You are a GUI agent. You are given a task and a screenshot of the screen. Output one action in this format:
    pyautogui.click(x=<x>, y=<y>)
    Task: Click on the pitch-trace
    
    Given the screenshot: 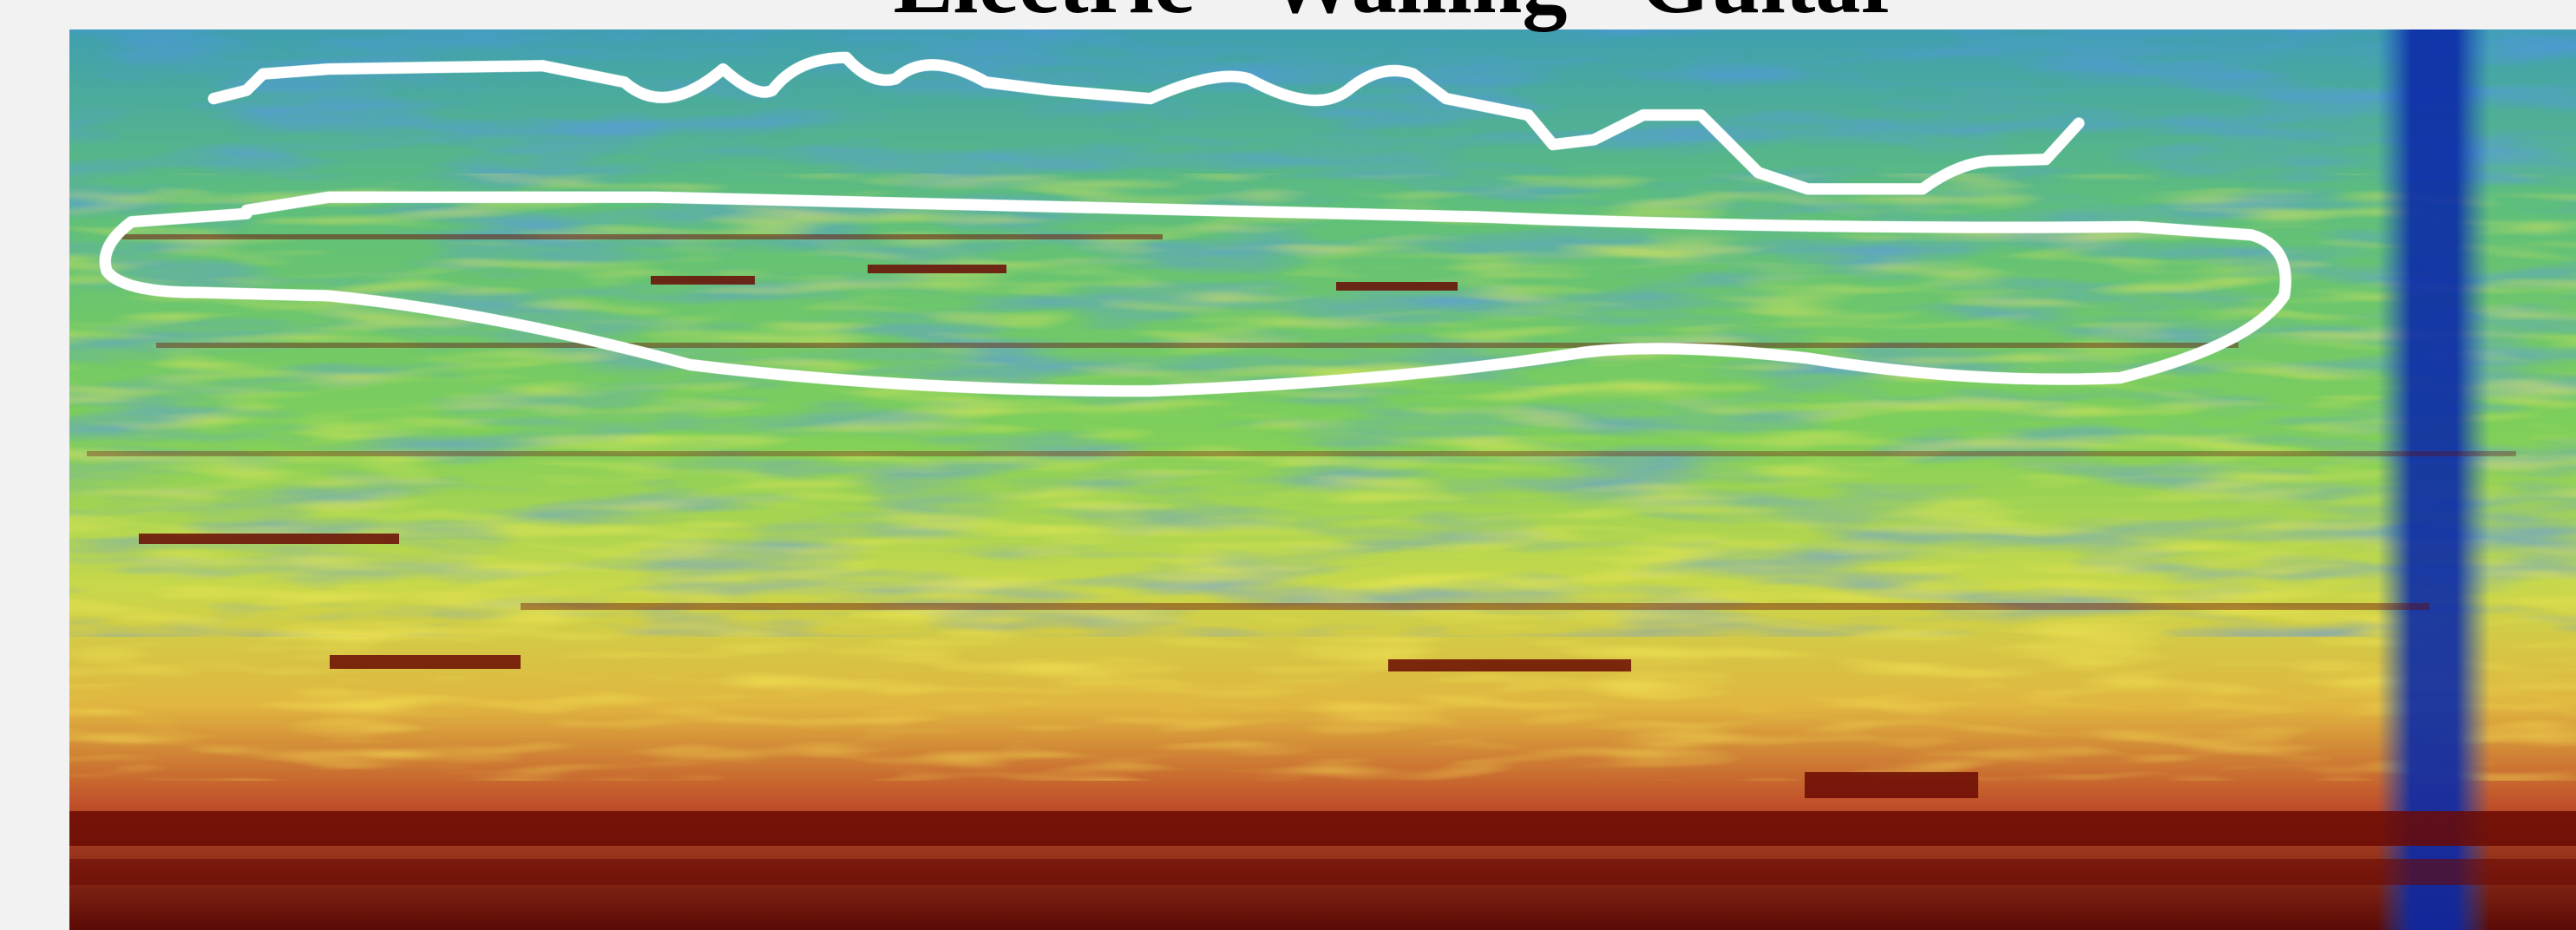 What is the action you would take?
    pyautogui.click(x=1146, y=123)
    